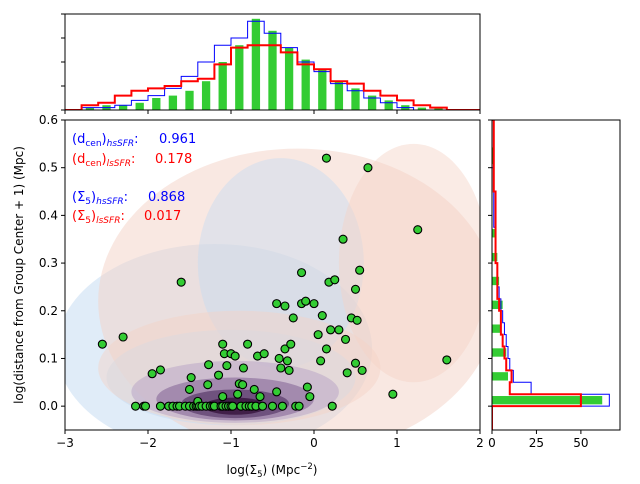 This screenshot has width=640, height=484. I want to click on y-tick-label-5: 0.5, so click(48, 168).